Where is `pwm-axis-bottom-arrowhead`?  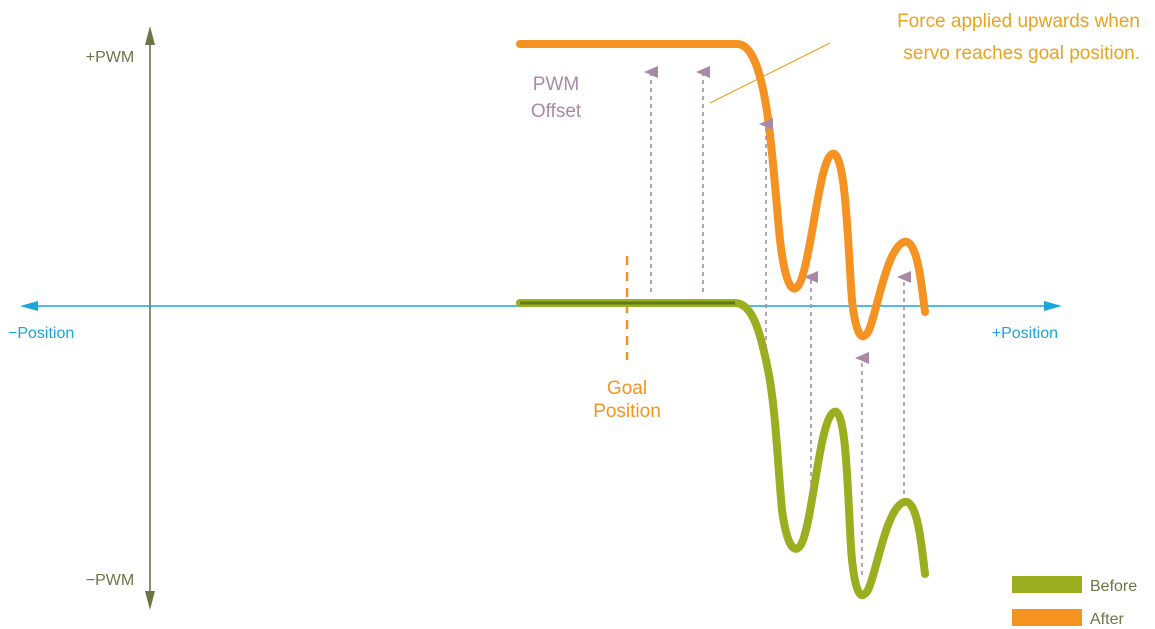
pwm-axis-bottom-arrowhead is located at coordinates (150, 600).